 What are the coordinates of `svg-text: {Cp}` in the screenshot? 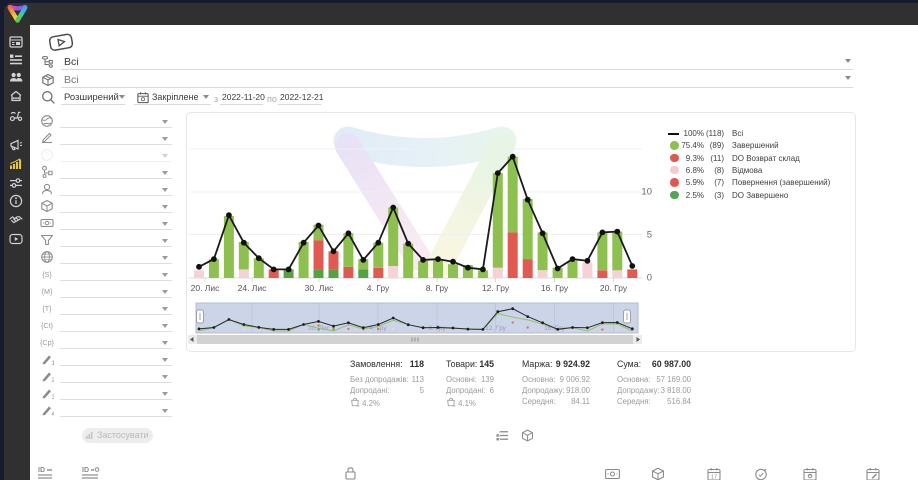 It's located at (47, 342).